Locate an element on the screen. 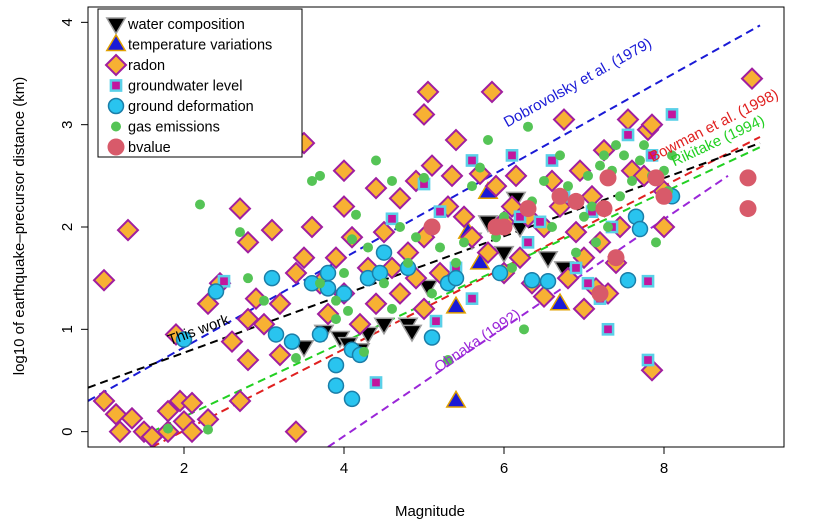 The width and height of the screenshot is (829, 532). legend-label-radon: radon is located at coordinates (146, 66).